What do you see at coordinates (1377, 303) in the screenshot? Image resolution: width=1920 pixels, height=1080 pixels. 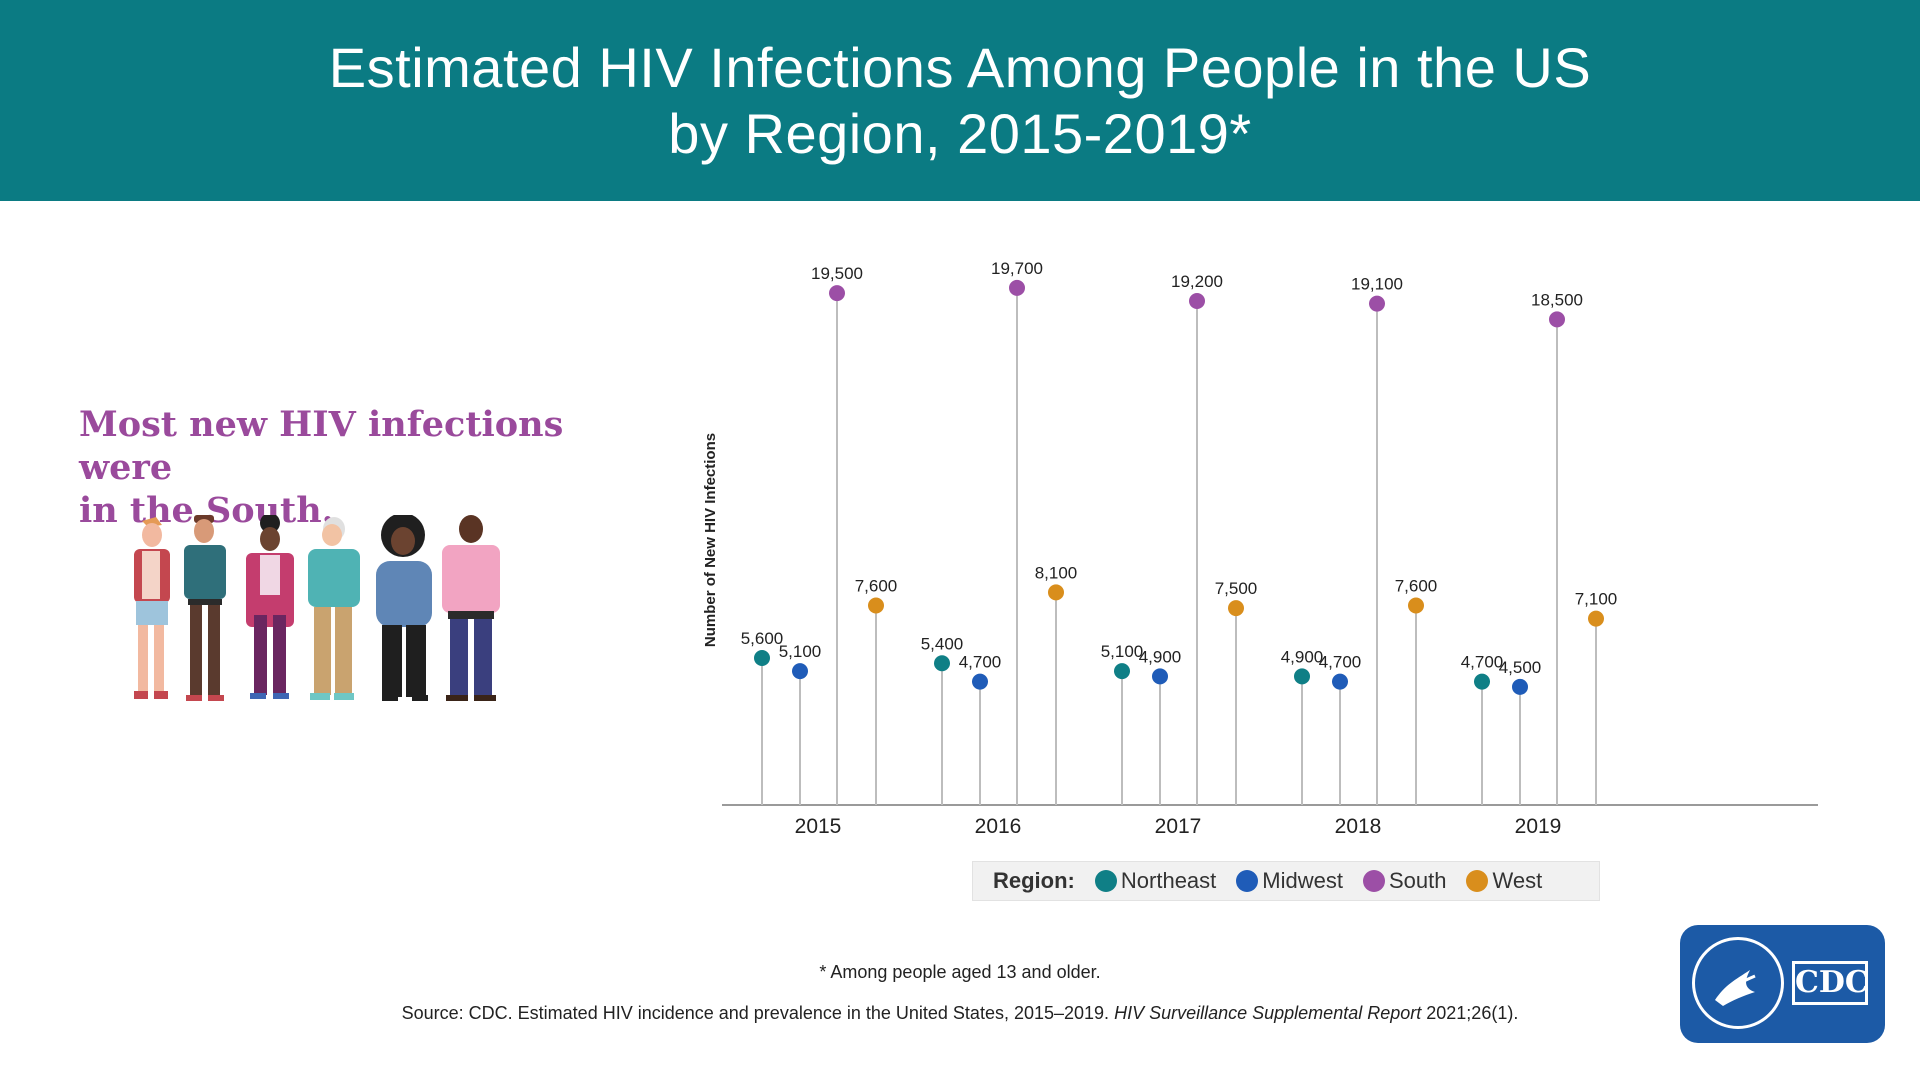 I see `point-south-2018` at bounding box center [1377, 303].